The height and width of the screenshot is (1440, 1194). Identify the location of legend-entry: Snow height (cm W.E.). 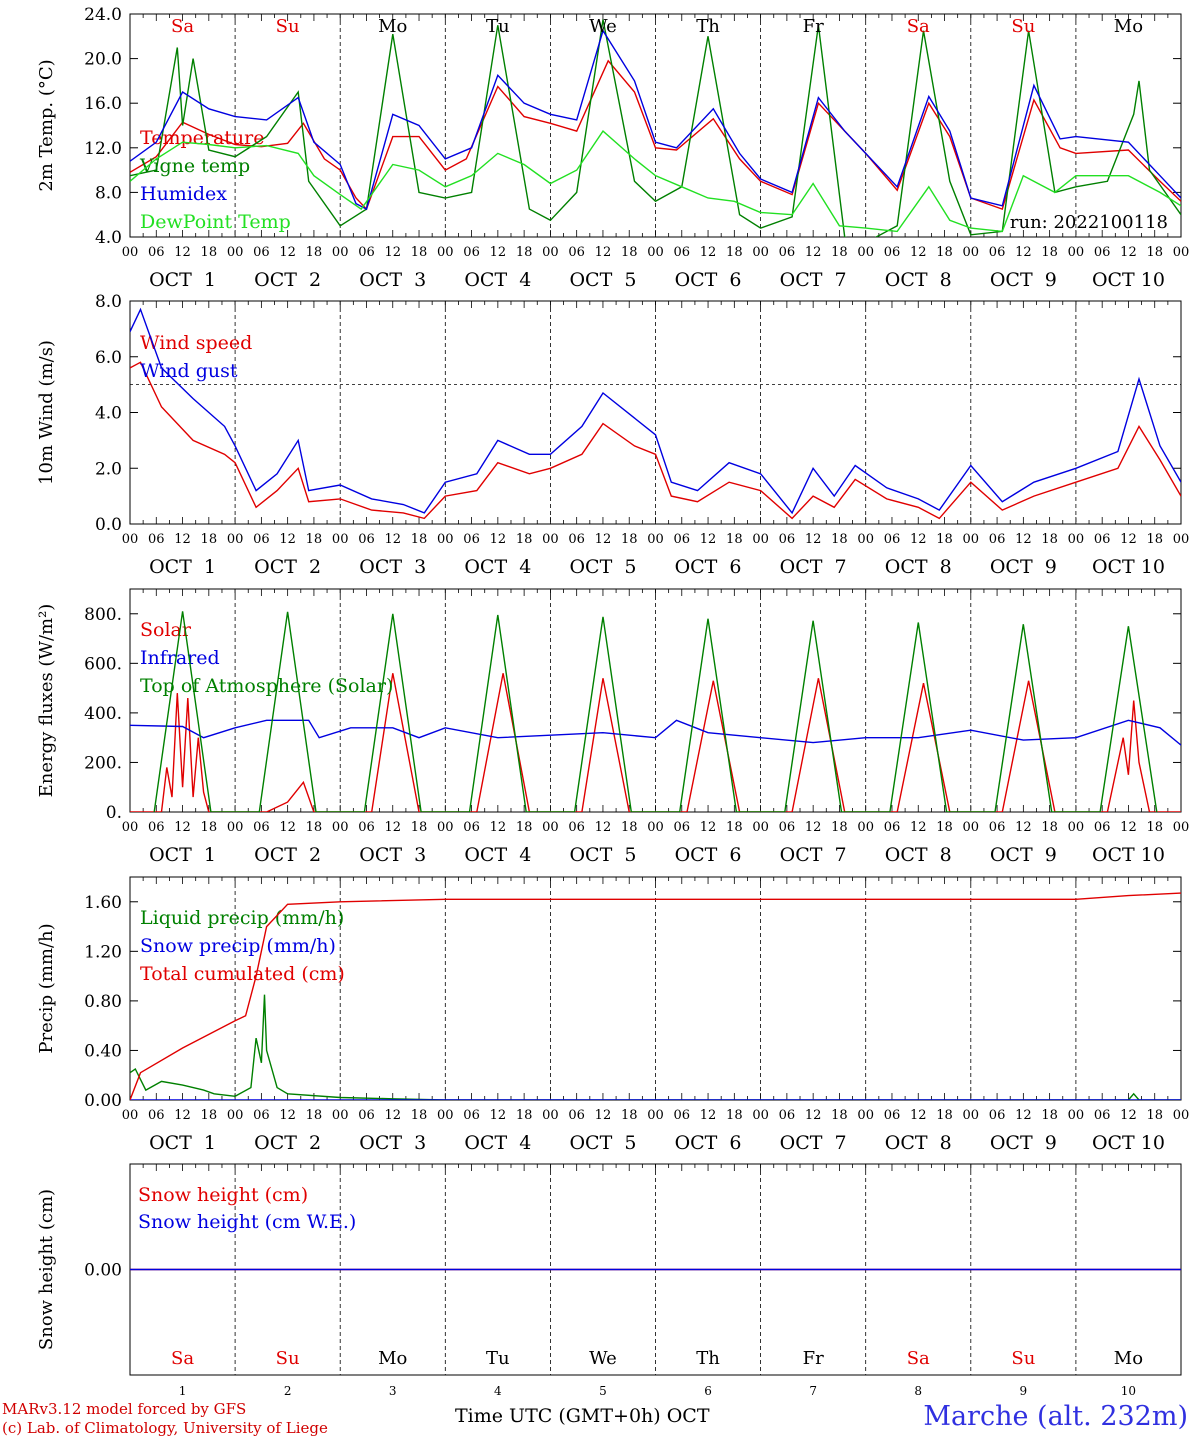
(247, 1222).